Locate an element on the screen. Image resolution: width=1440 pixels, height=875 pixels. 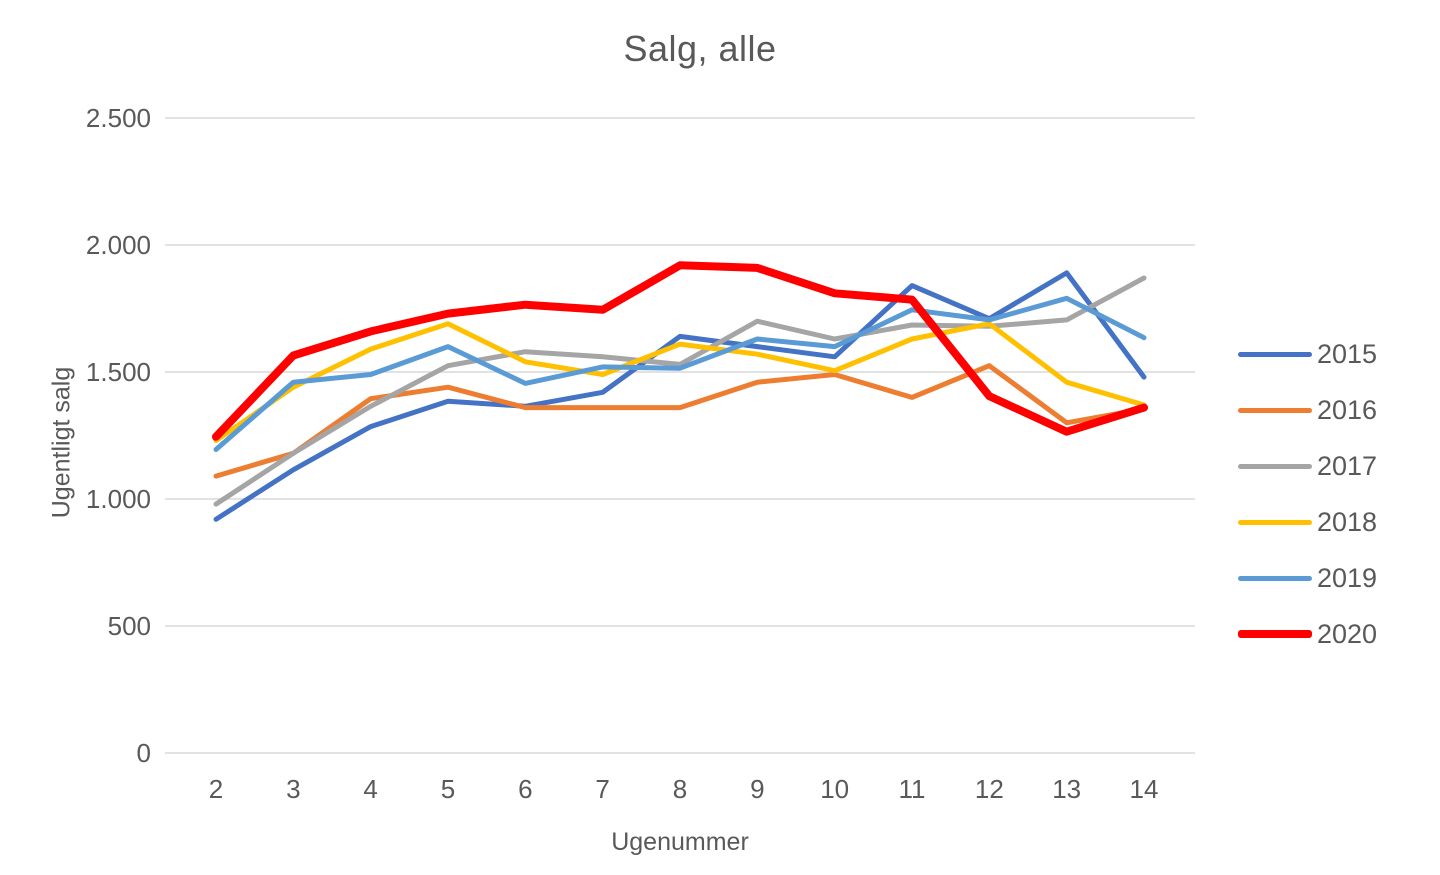
legend: 2015 2016 2017 2018 2019 2020 is located at coordinates (1307, 494).